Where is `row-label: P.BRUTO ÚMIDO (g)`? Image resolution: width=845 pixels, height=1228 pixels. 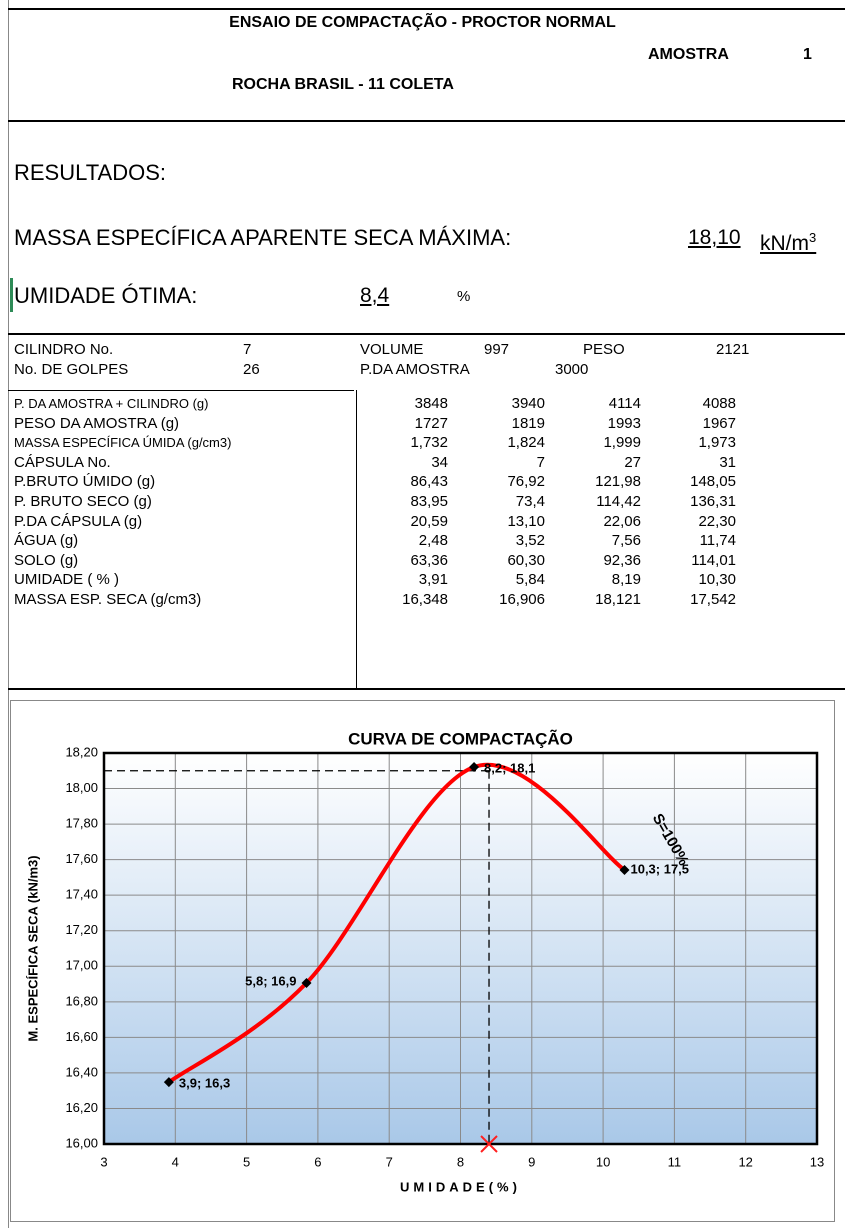 row-label: P.BRUTO ÚMIDO (g) is located at coordinates (85, 482).